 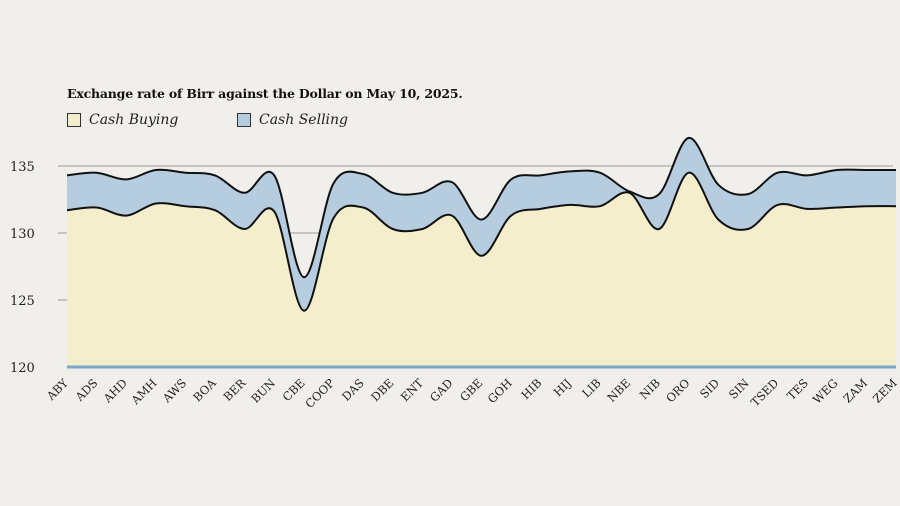 I want to click on x-tick-label-nib: NIB, so click(x=650, y=389).